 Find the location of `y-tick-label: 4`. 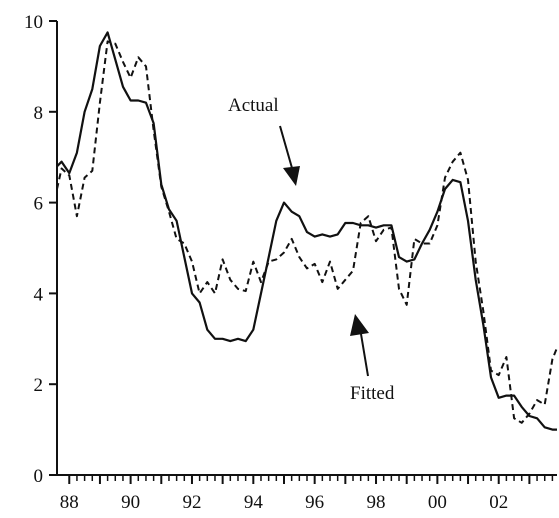

y-tick-label: 4 is located at coordinates (39, 294).